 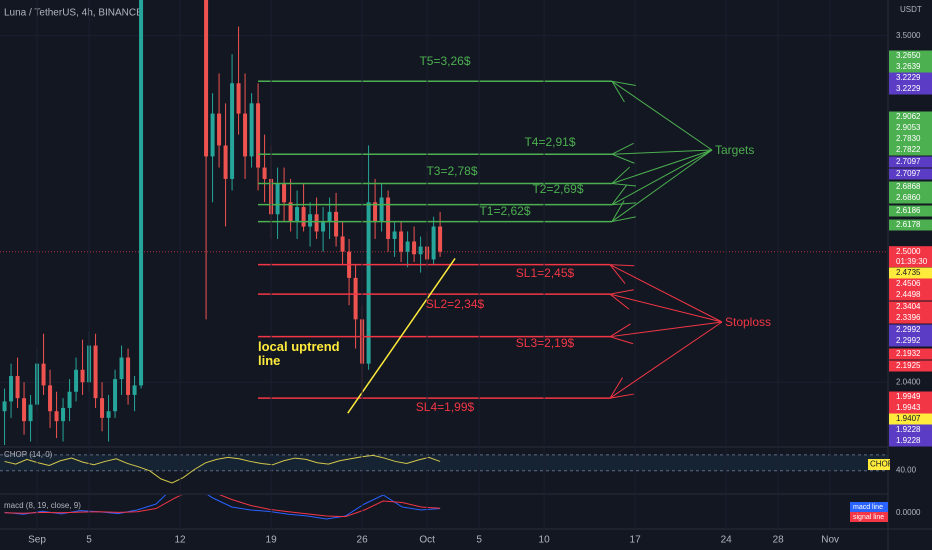 I want to click on price-tag-label: 3.2639, so click(x=908, y=66).